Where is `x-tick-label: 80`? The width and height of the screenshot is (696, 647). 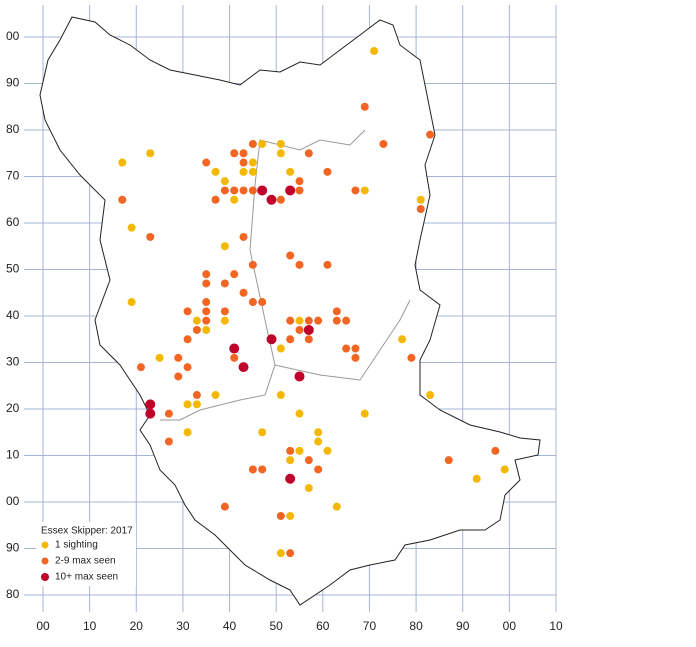 x-tick-label: 80 is located at coordinates (416, 626).